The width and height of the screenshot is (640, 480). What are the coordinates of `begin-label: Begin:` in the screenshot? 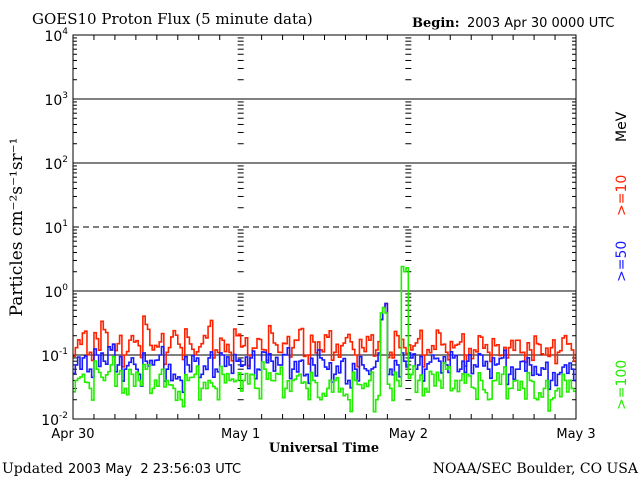 It's located at (436, 23).